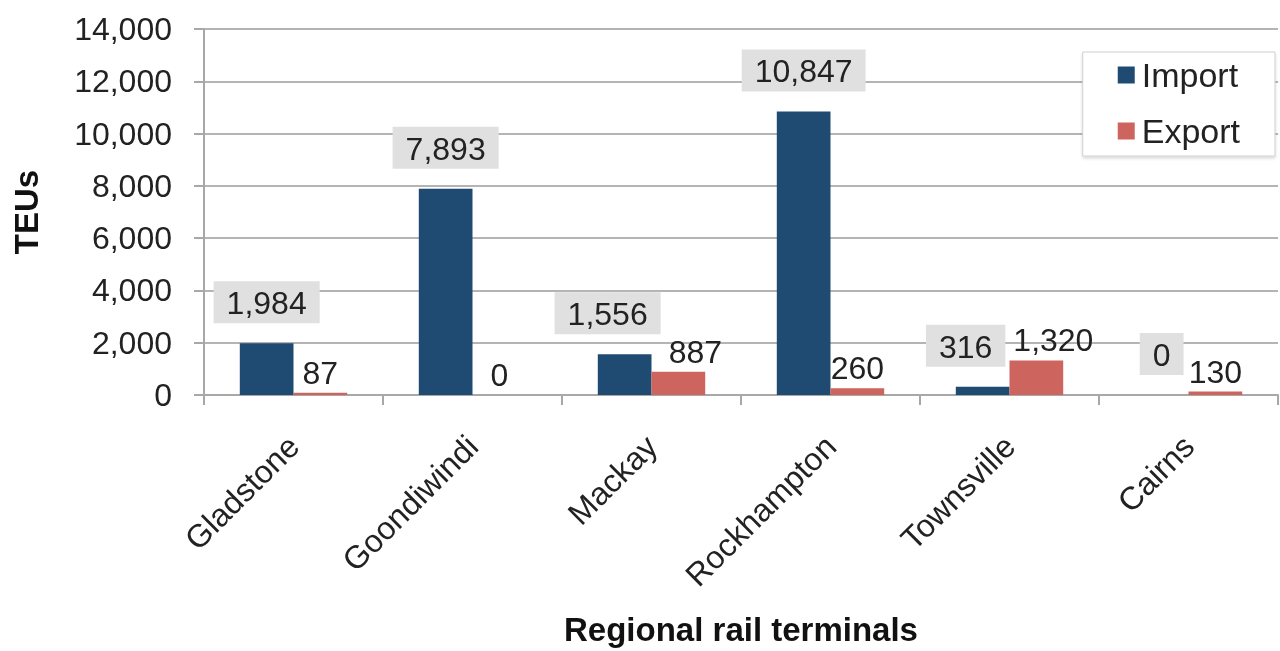 The width and height of the screenshot is (1280, 651). What do you see at coordinates (803, 71) in the screenshot?
I see `data-label: 10,847` at bounding box center [803, 71].